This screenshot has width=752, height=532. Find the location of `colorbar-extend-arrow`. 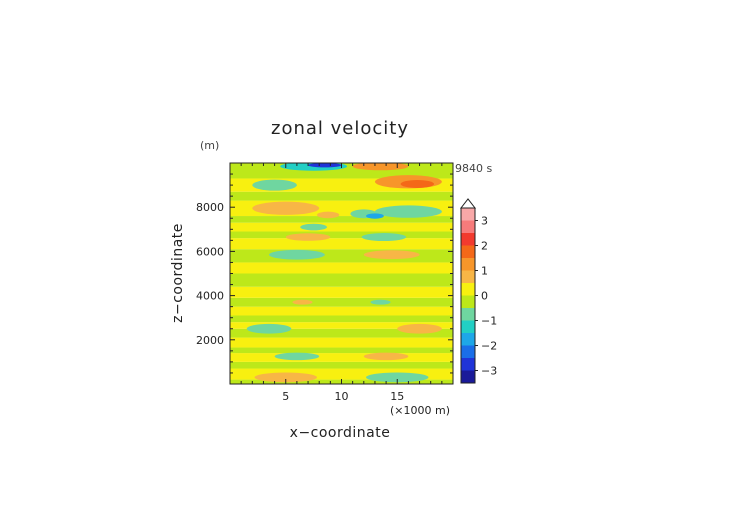

colorbar-extend-arrow is located at coordinates (468, 203).